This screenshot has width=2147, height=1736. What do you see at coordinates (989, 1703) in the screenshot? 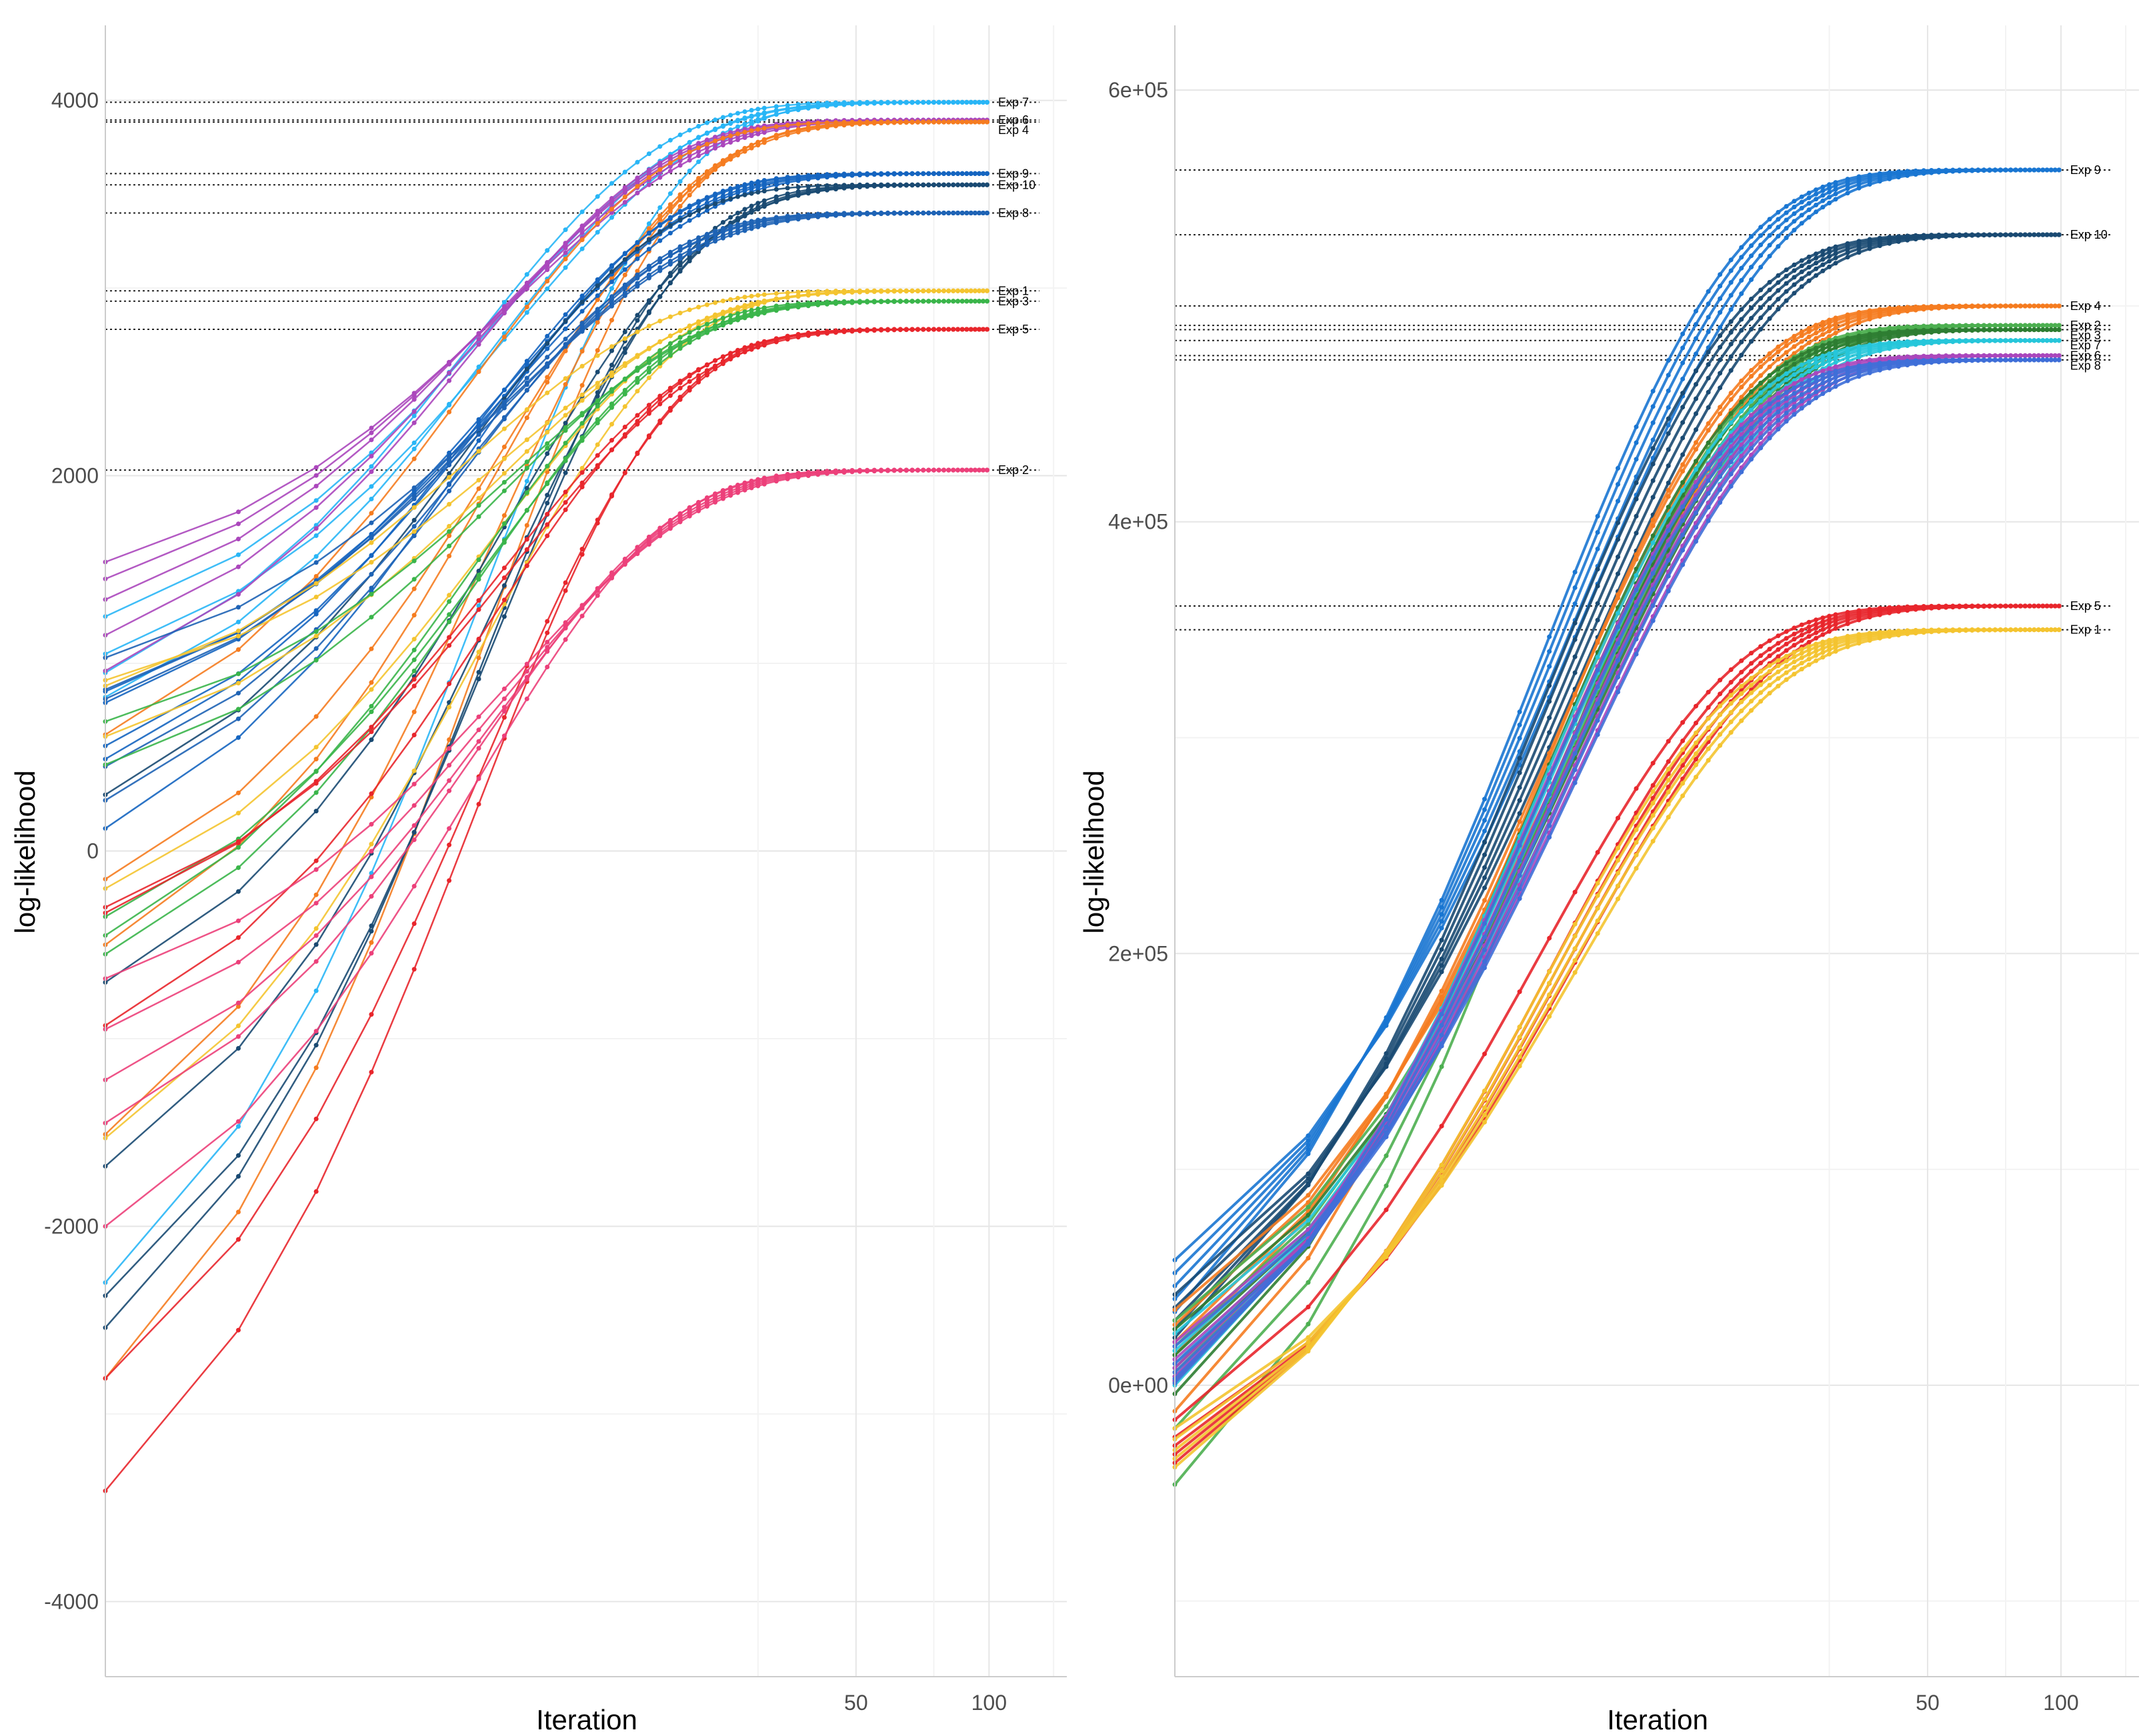
I see `x-tick-label: 100` at bounding box center [989, 1703].